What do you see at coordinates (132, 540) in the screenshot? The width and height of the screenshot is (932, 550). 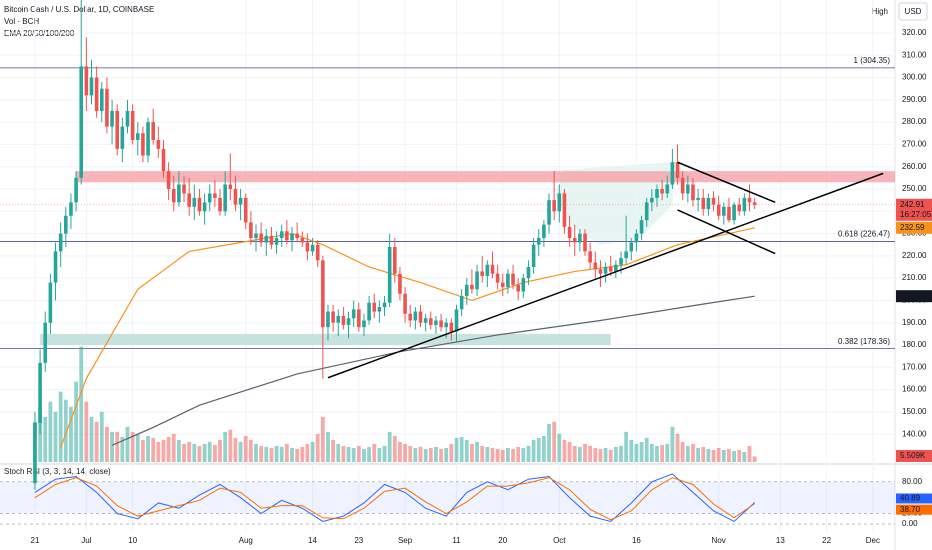 I see `x-tick-label: 10` at bounding box center [132, 540].